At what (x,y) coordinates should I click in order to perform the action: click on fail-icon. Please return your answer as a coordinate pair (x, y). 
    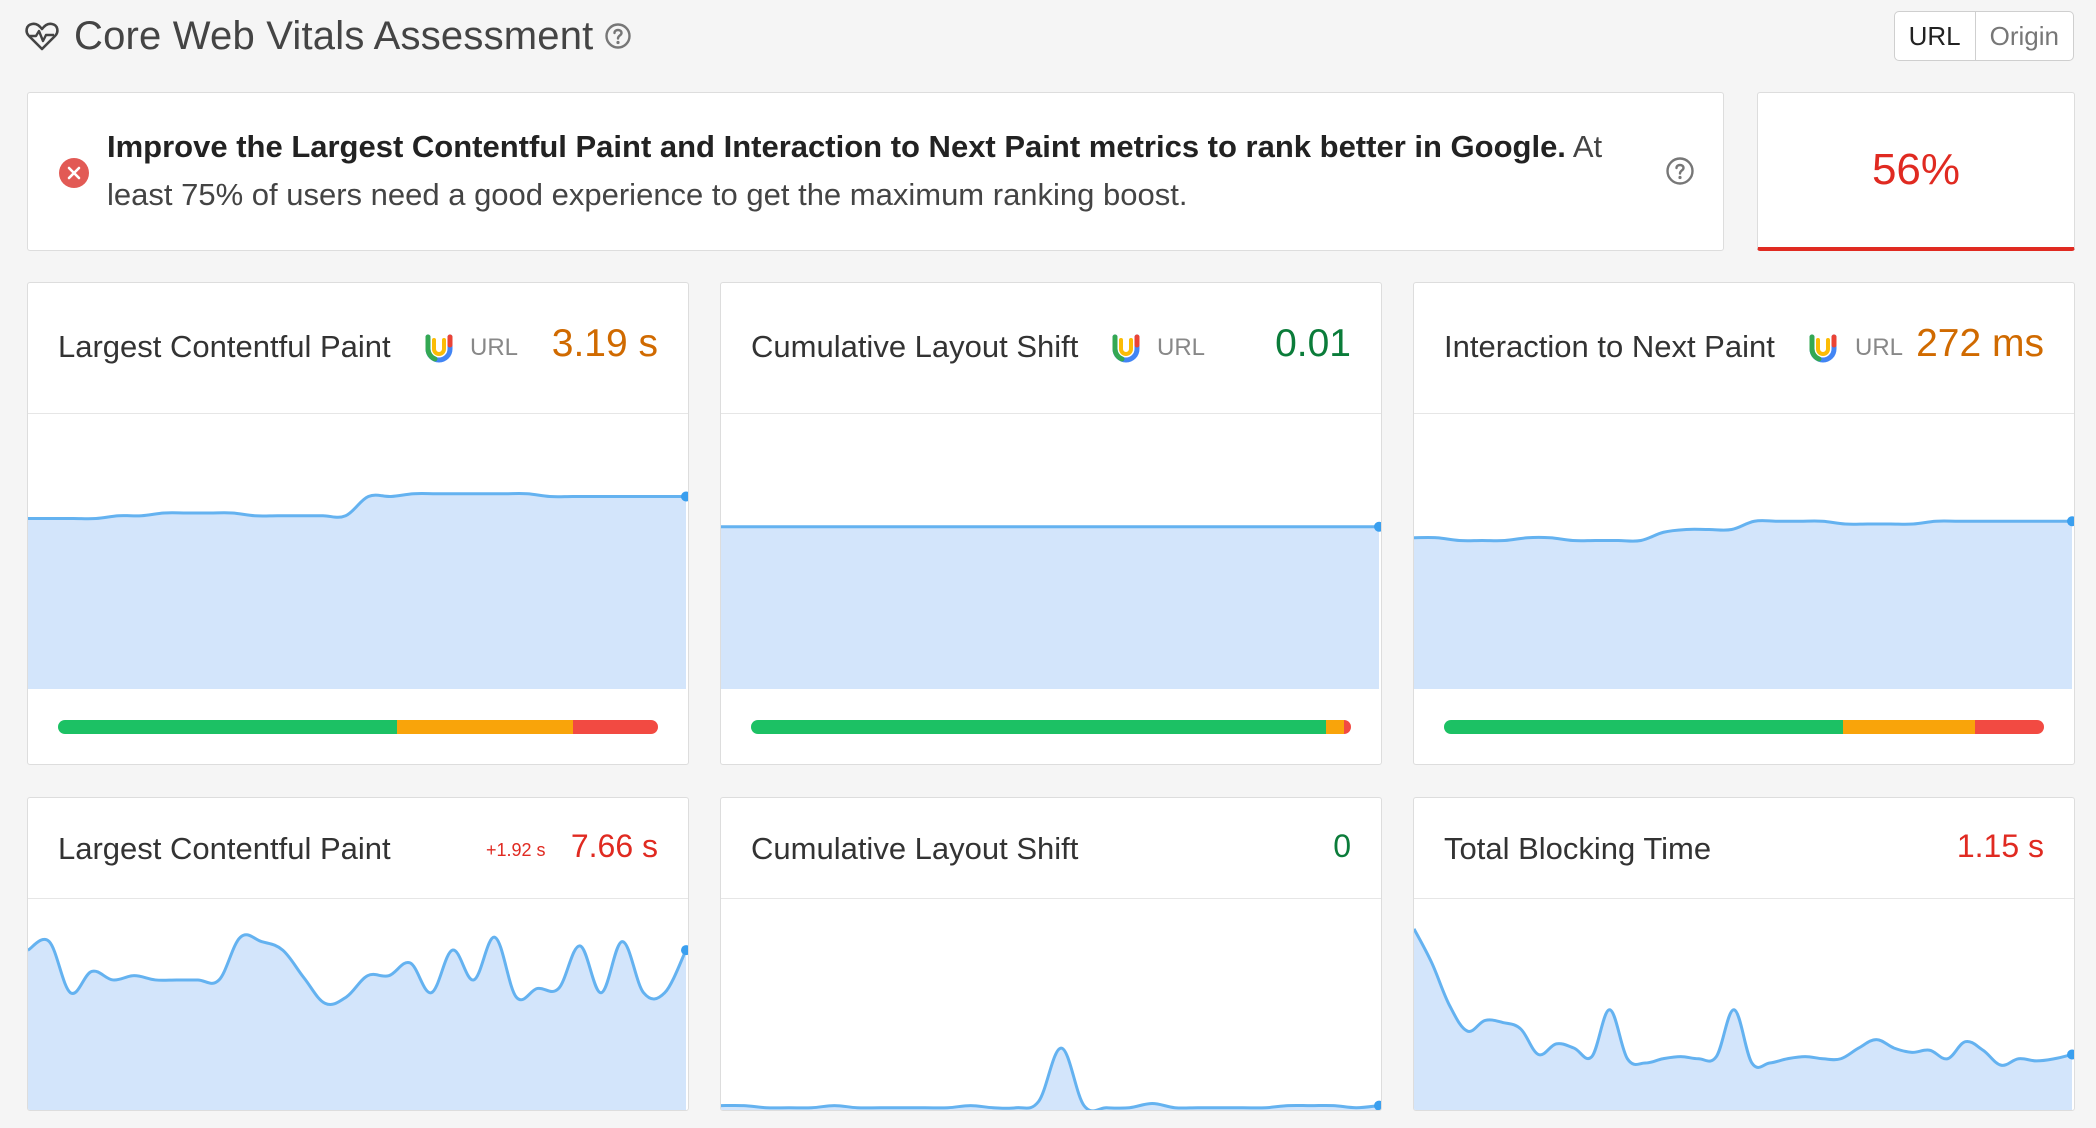
    Looking at the image, I should click on (74, 173).